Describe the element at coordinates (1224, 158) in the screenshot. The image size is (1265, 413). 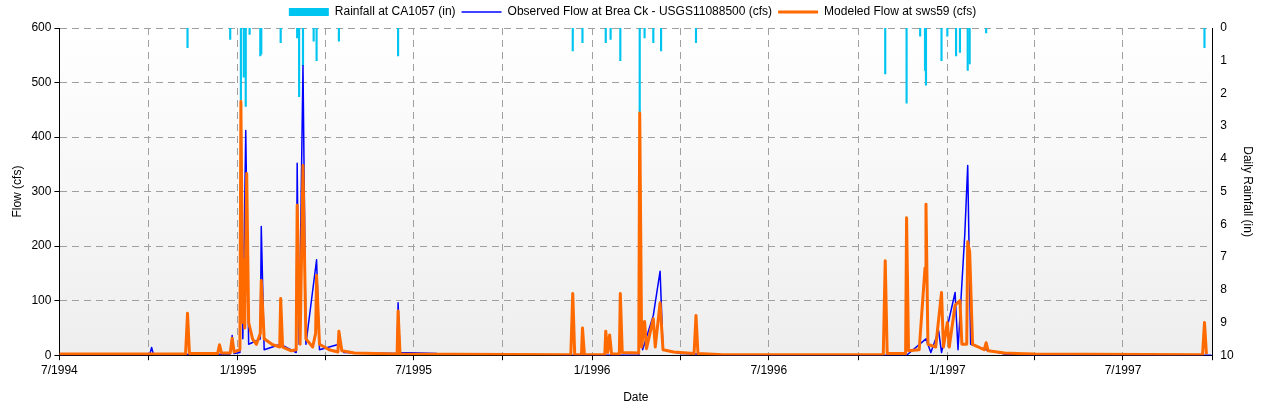
I see `y2-tick-label: 4` at that location.